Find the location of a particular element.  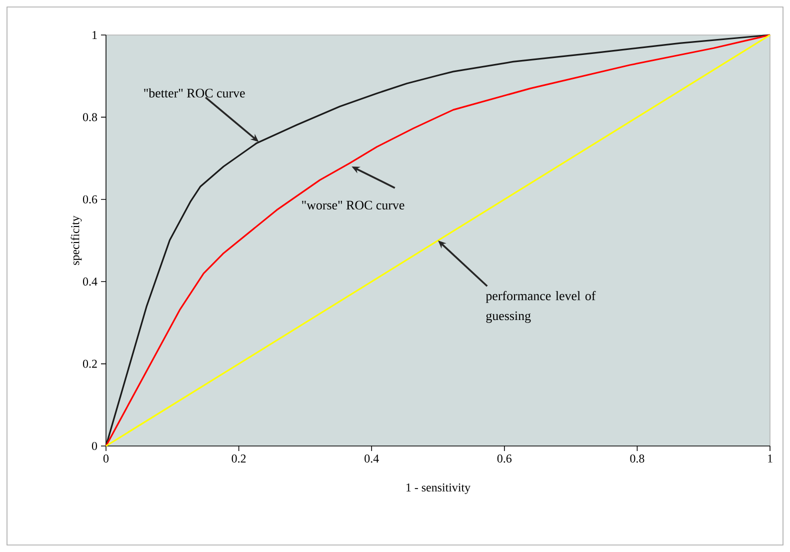

annotation: performance level of guessing is located at coordinates (541, 307).